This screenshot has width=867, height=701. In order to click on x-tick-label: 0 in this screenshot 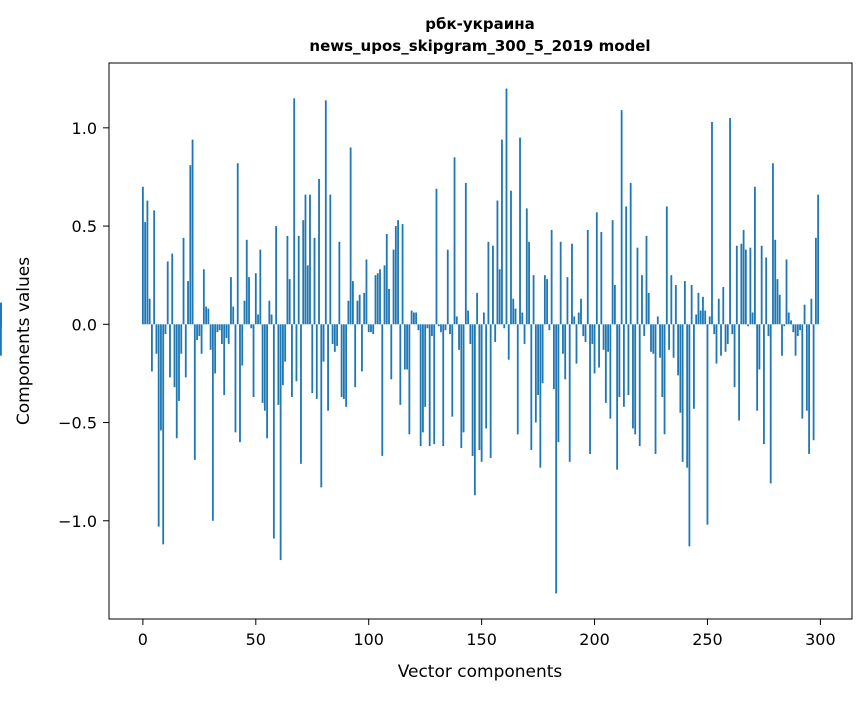, I will do `click(143, 639)`.